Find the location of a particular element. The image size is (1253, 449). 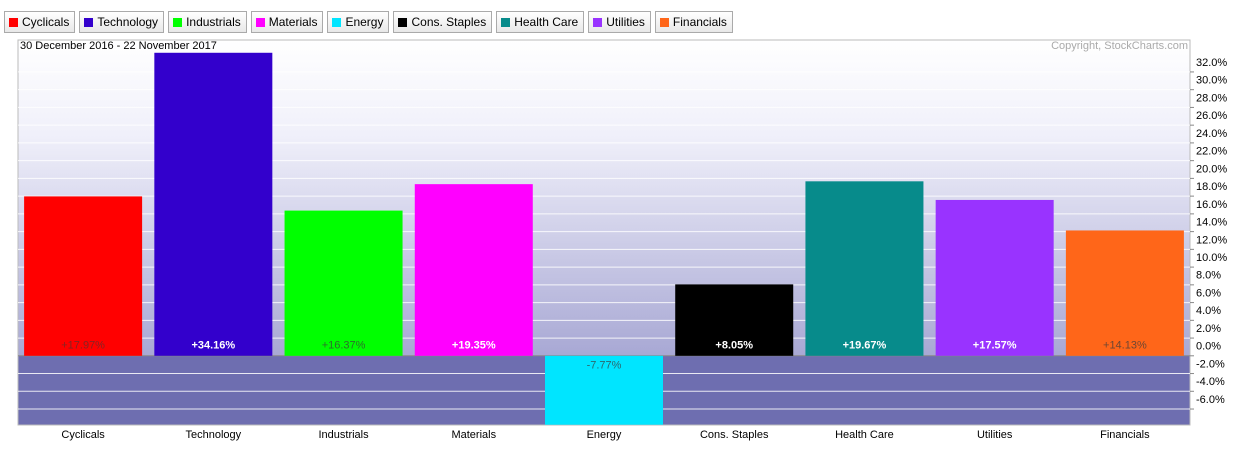

legend-item: Utilities is located at coordinates (619, 22).